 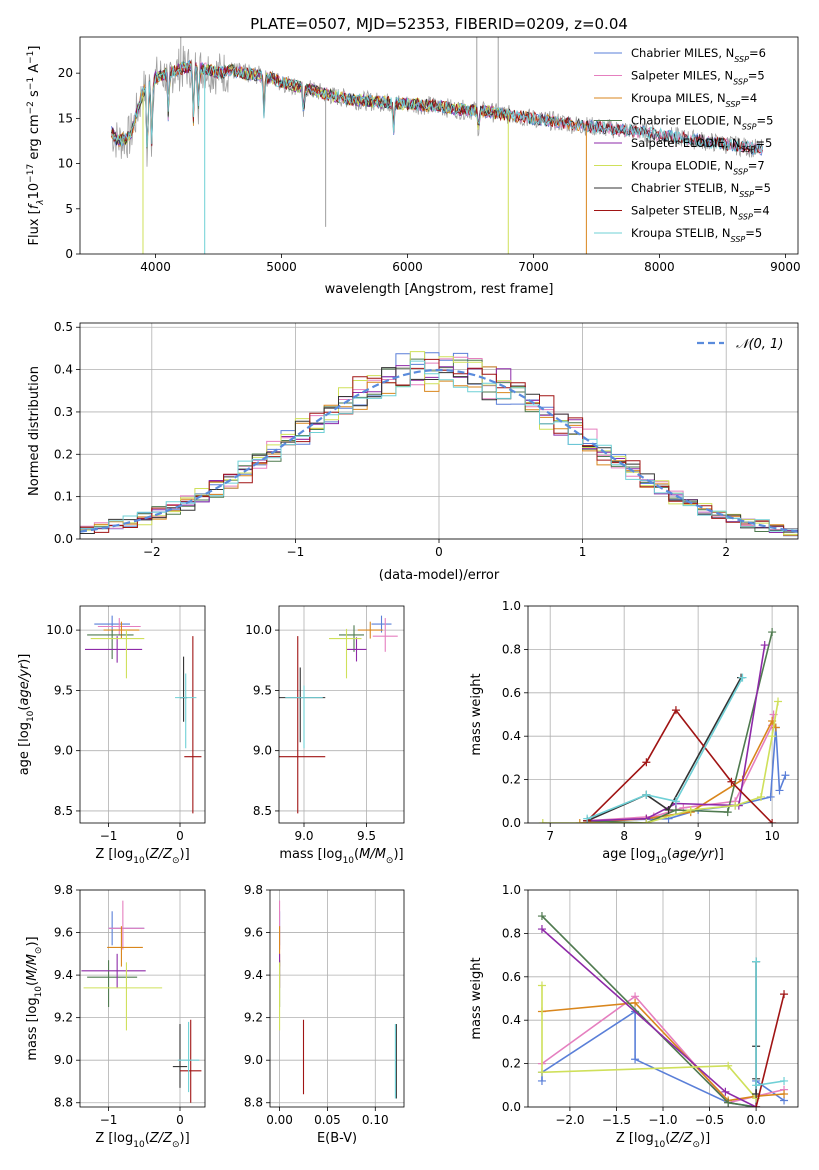 What do you see at coordinates (69, 254) in the screenshot?
I see `y-tick-label: 0` at bounding box center [69, 254].